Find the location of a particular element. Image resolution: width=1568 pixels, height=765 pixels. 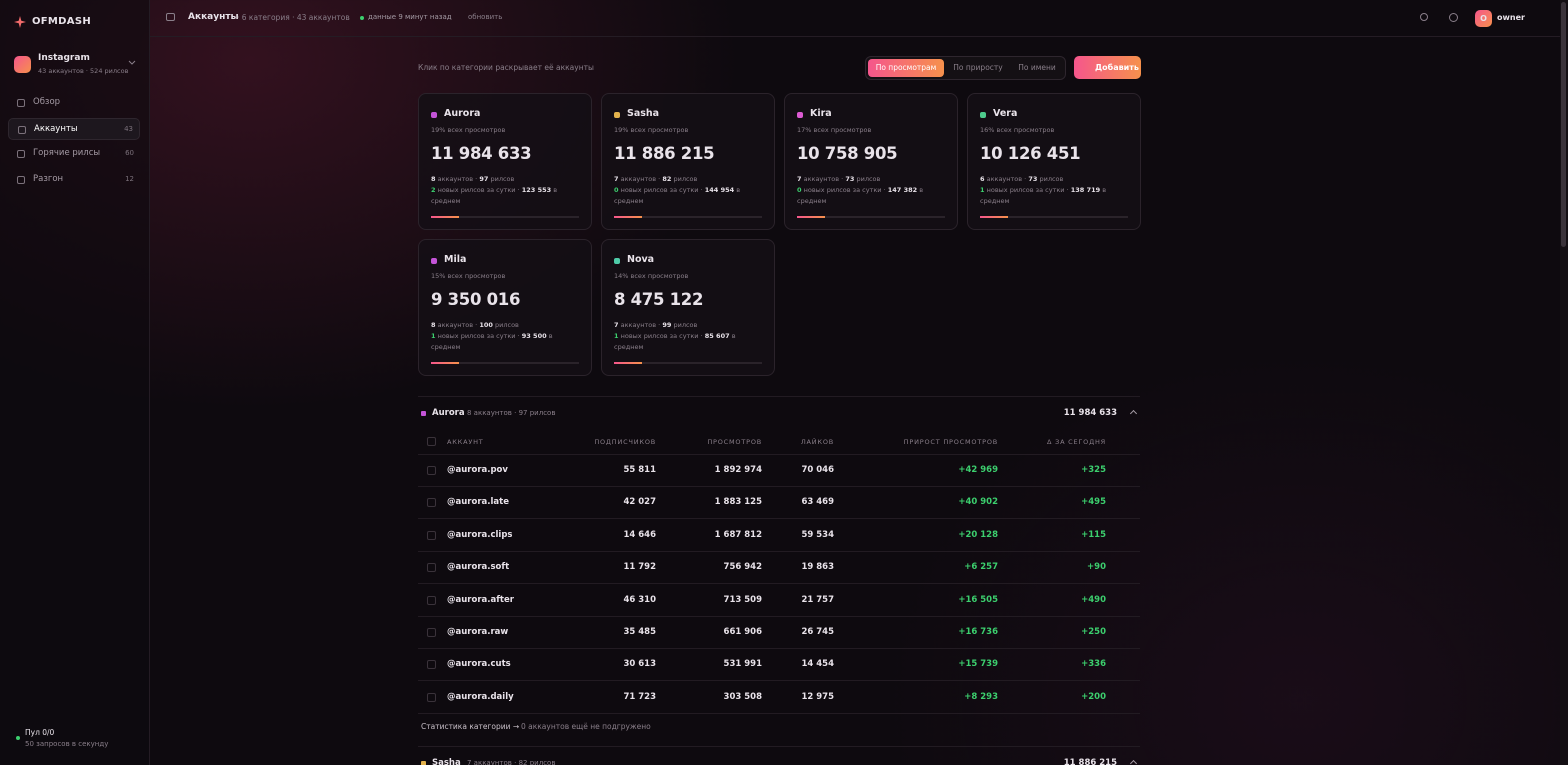

nav-icon is located at coordinates (22, 129).